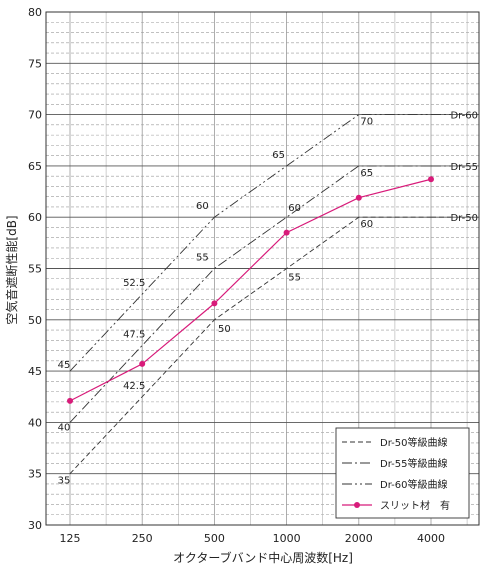  Describe the element at coordinates (35, 525) in the screenshot. I see `y-tick-label: 30` at that location.